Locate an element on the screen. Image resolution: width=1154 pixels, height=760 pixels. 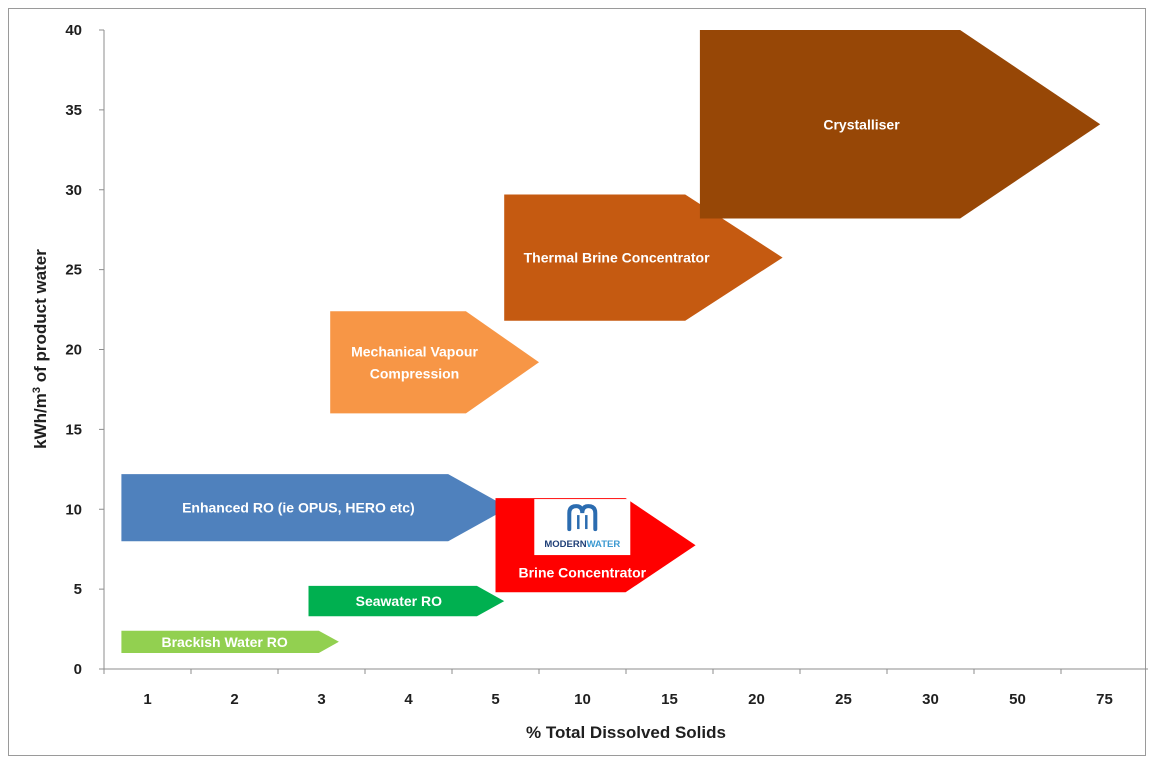
band-arrow-crystalliser is located at coordinates (900, 124).